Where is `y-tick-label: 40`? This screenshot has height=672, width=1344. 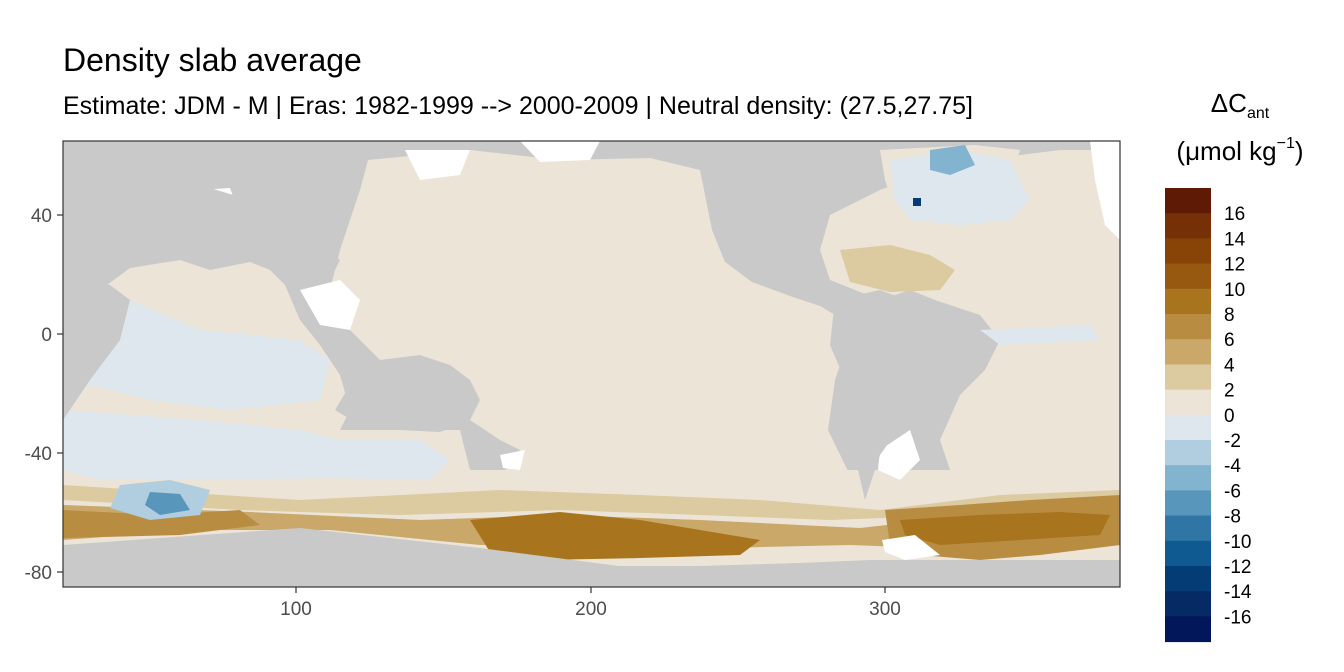
y-tick-label: 40 is located at coordinates (41, 216).